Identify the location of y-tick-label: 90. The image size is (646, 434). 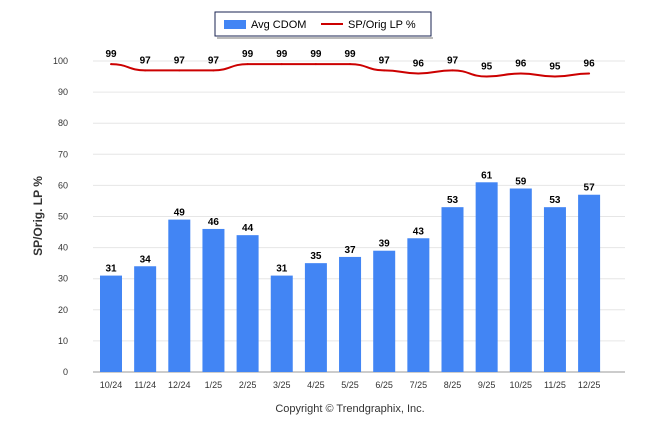
(63, 92).